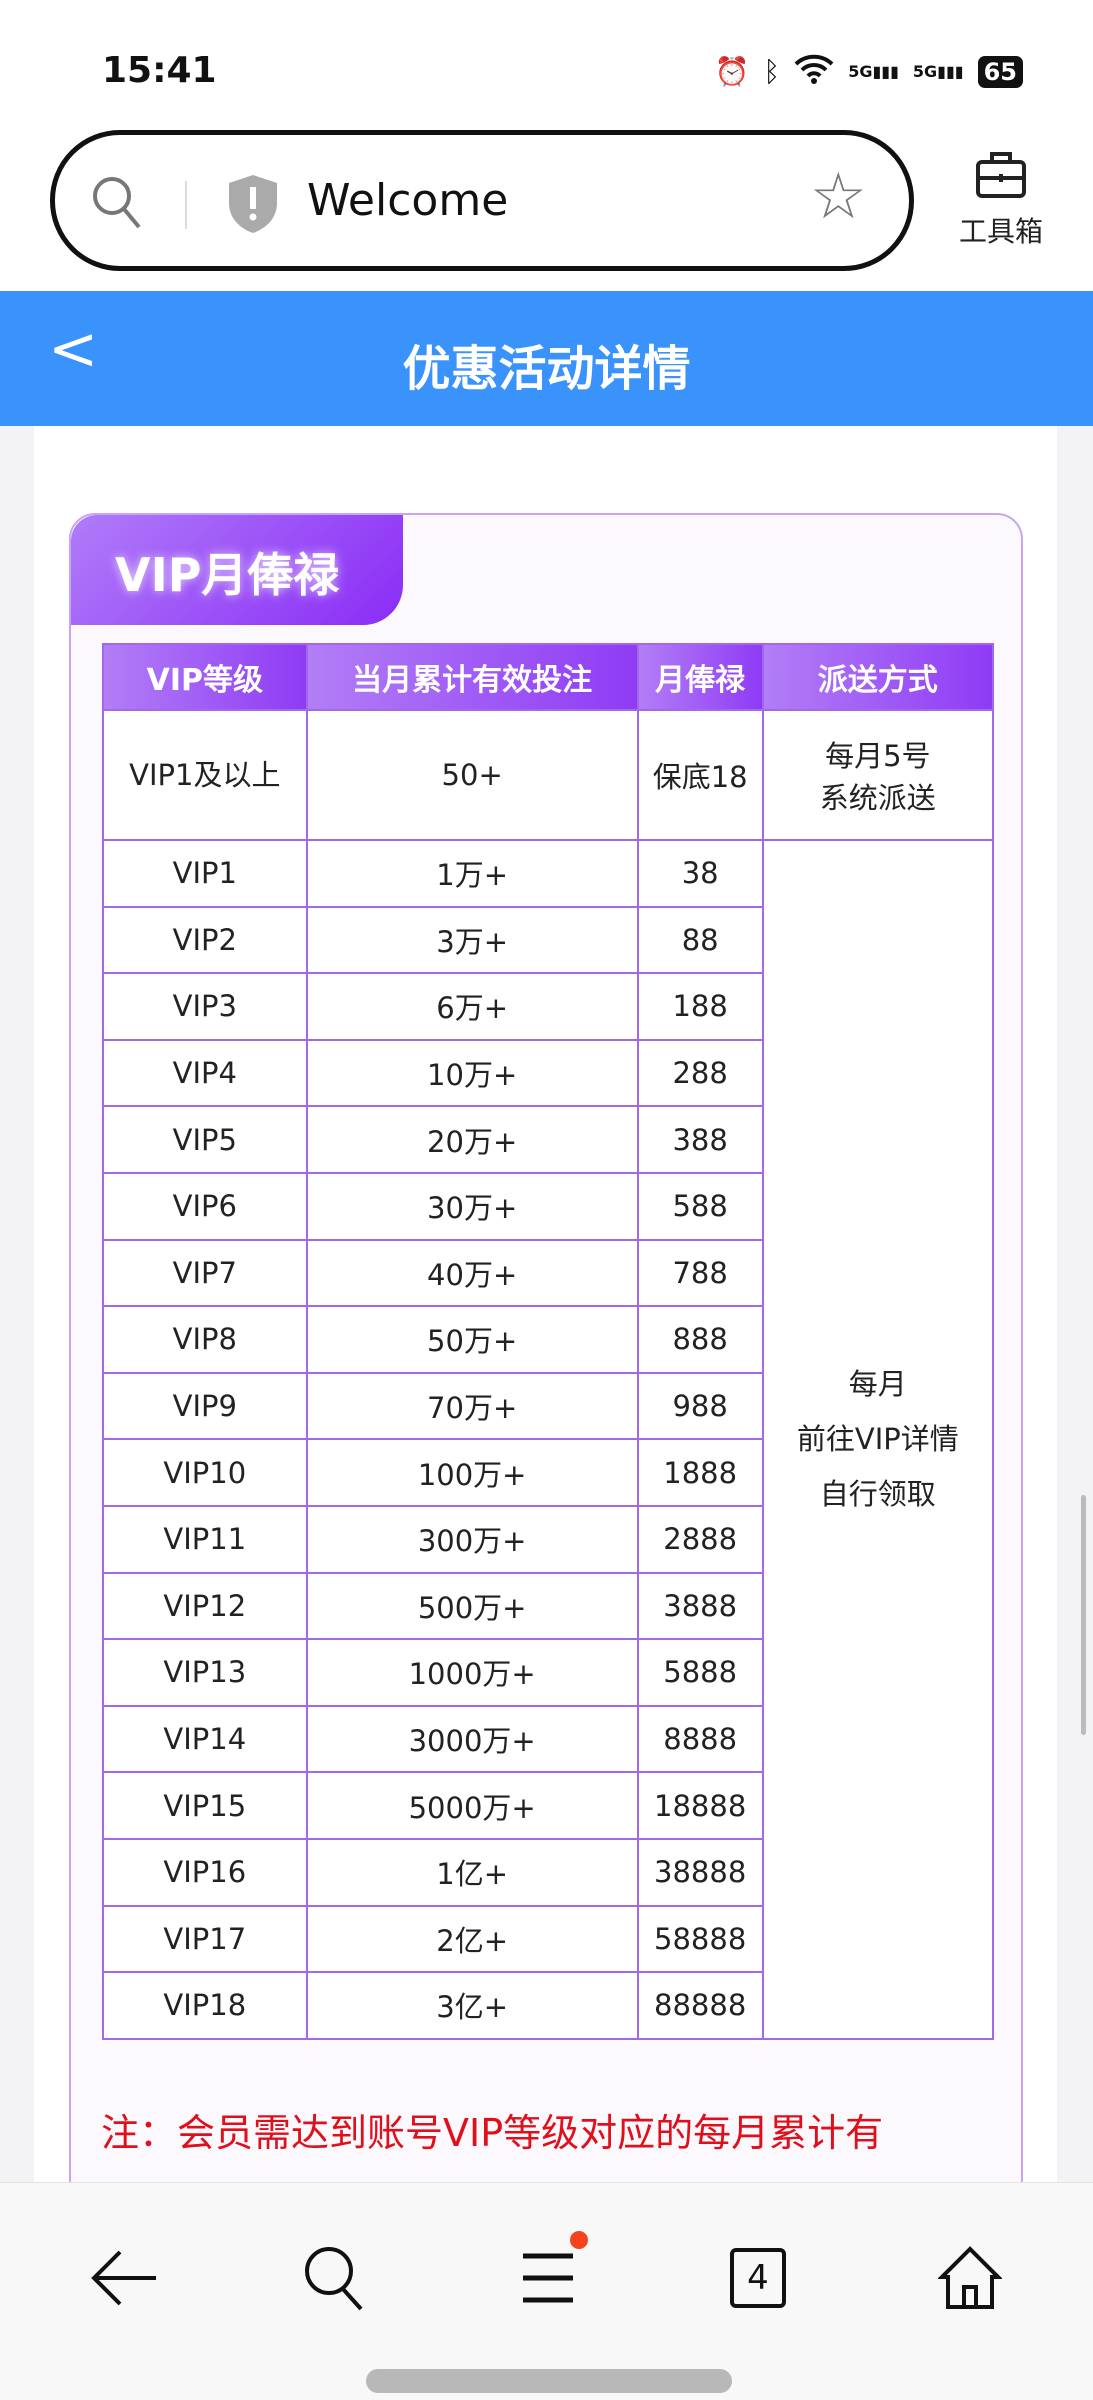 Image resolution: width=1093 pixels, height=2400 pixels. What do you see at coordinates (1001, 200) in the screenshot?
I see `toolbox-button: 工具箱` at bounding box center [1001, 200].